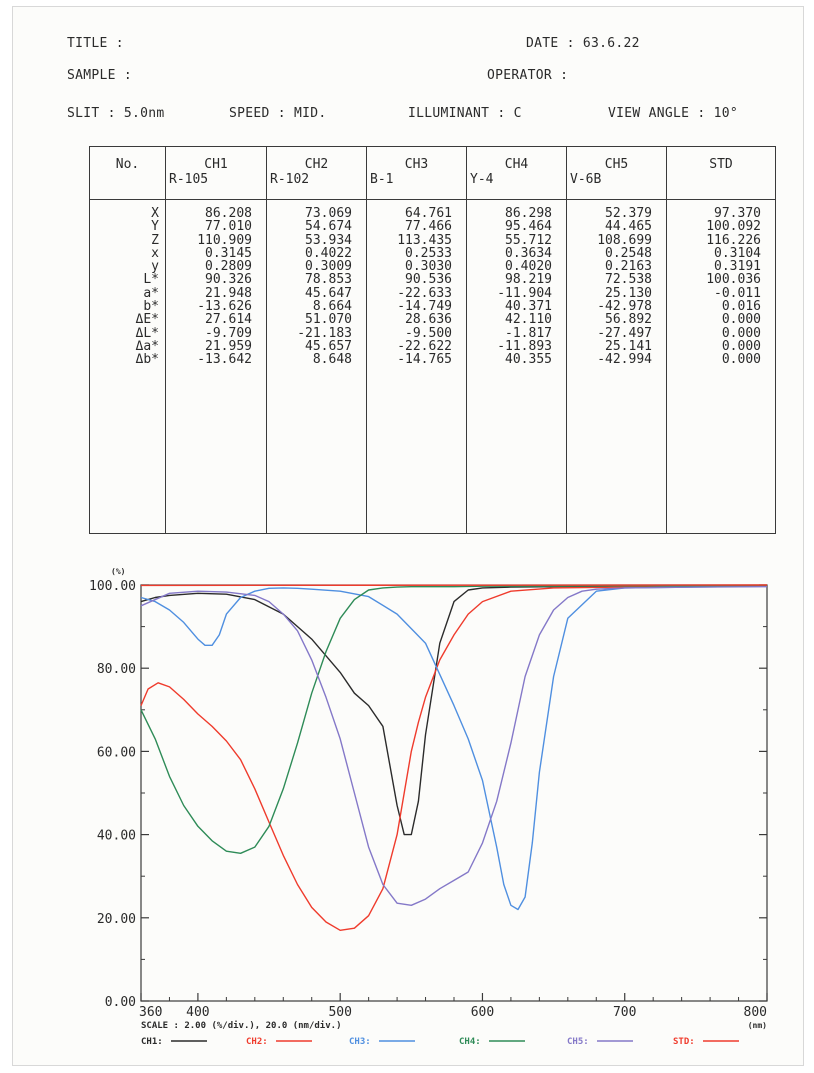  I want to click on y-tick-label: 0.00, so click(120, 1002).